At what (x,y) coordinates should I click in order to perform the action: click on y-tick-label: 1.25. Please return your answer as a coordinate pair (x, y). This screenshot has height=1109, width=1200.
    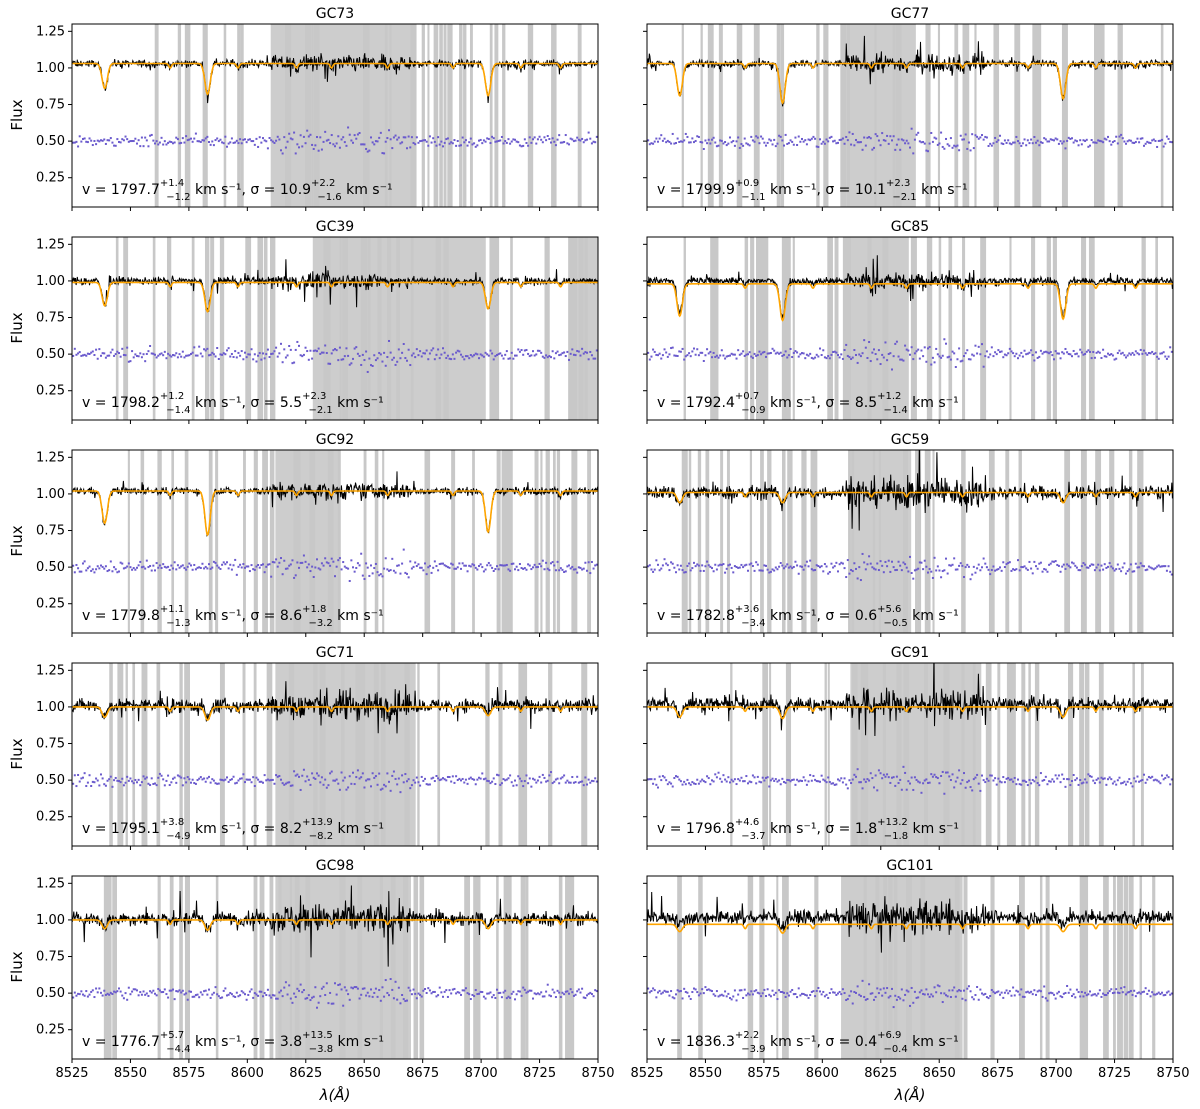
    Looking at the image, I should click on (50, 670).